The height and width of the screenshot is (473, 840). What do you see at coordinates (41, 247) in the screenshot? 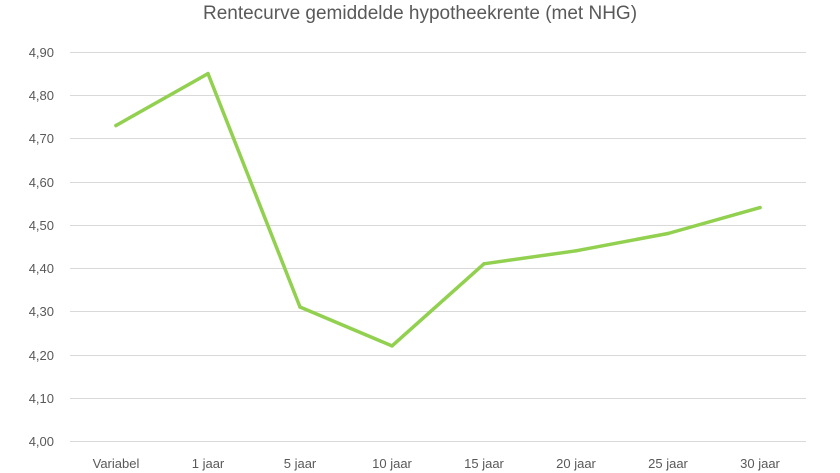
I see `y-axis-tick-labels: 4,00 4,10 4,20 4,30 4,40 4,50 4,60 4,70 4,80 4,90` at bounding box center [41, 247].